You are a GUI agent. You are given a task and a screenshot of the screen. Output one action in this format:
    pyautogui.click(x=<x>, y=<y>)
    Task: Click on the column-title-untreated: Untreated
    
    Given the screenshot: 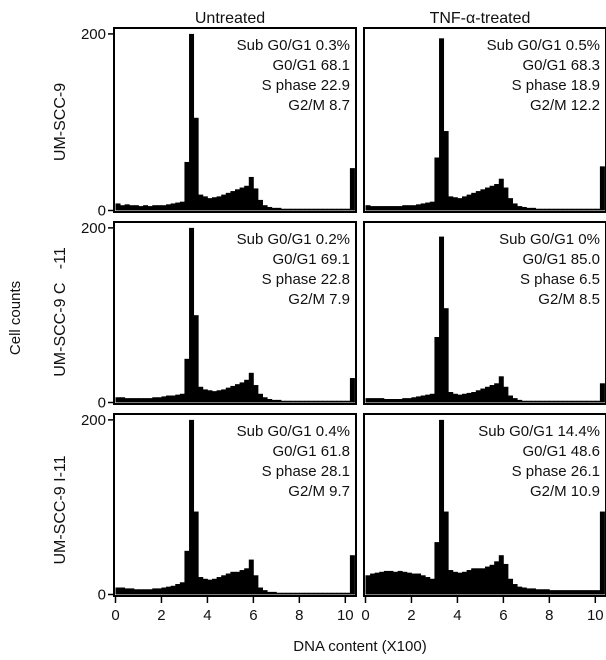 What is the action you would take?
    pyautogui.click(x=230, y=18)
    